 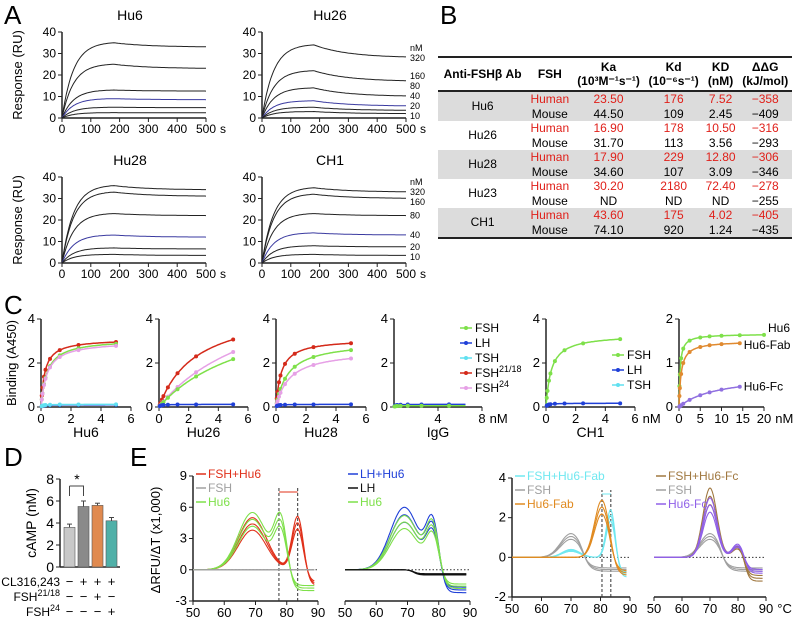 What do you see at coordinates (84, 611) in the screenshot?
I see `condition-sign: −` at bounding box center [84, 611].